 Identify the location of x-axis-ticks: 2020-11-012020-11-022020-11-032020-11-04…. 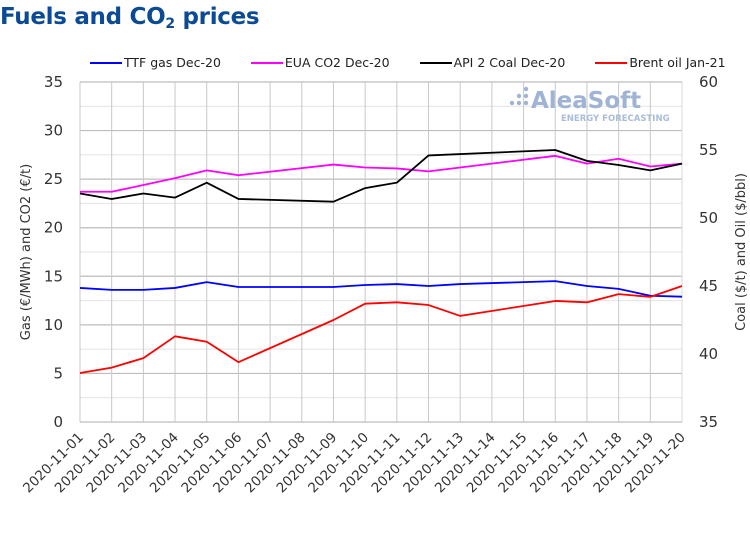
(354, 463).